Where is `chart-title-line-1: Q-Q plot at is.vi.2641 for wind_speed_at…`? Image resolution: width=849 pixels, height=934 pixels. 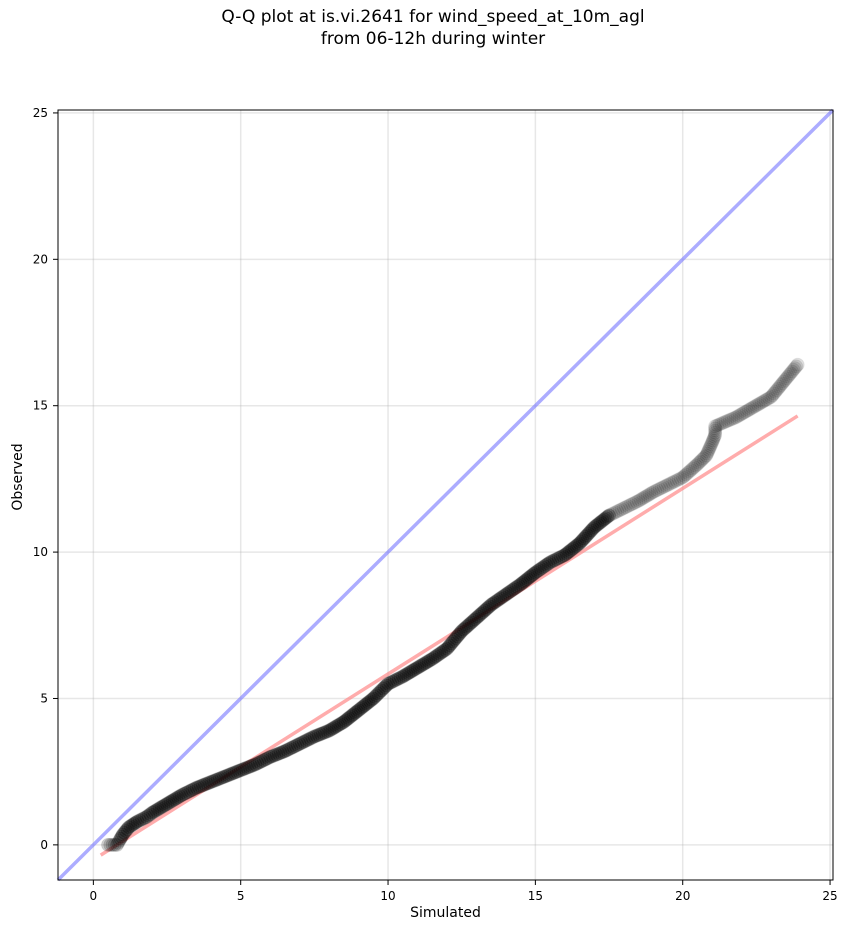
chart-title-line-1: Q-Q plot at is.vi.2641 for wind_speed_at… is located at coordinates (433, 17).